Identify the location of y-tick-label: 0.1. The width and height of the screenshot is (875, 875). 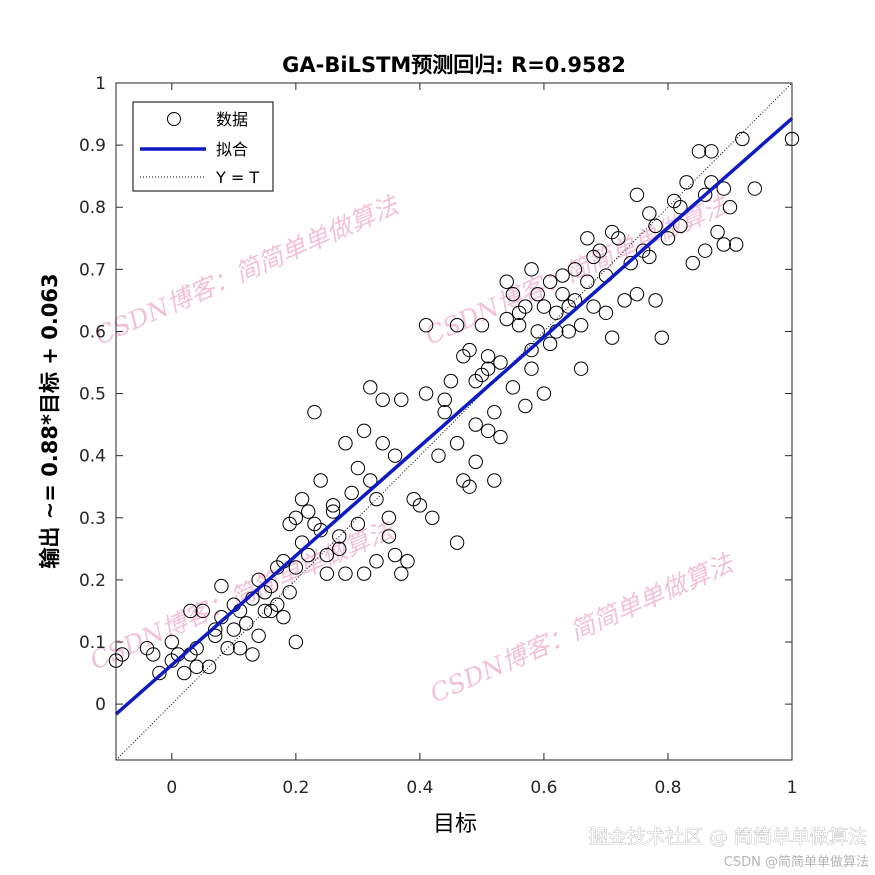
(92, 643).